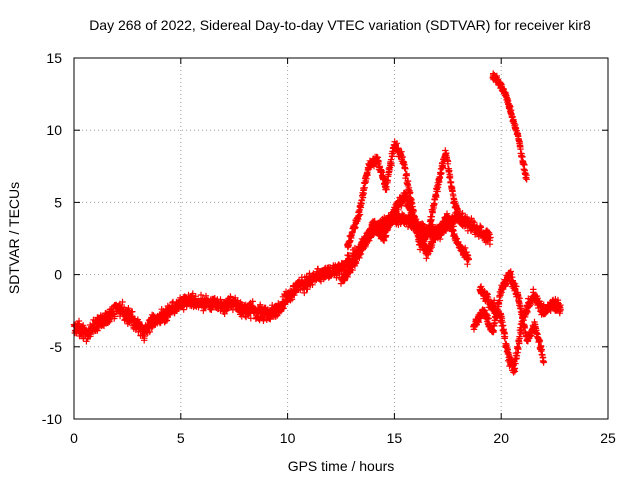 The image size is (640, 480). Describe the element at coordinates (341, 466) in the screenshot. I see `x-axis-label: GPS time / hours` at that location.